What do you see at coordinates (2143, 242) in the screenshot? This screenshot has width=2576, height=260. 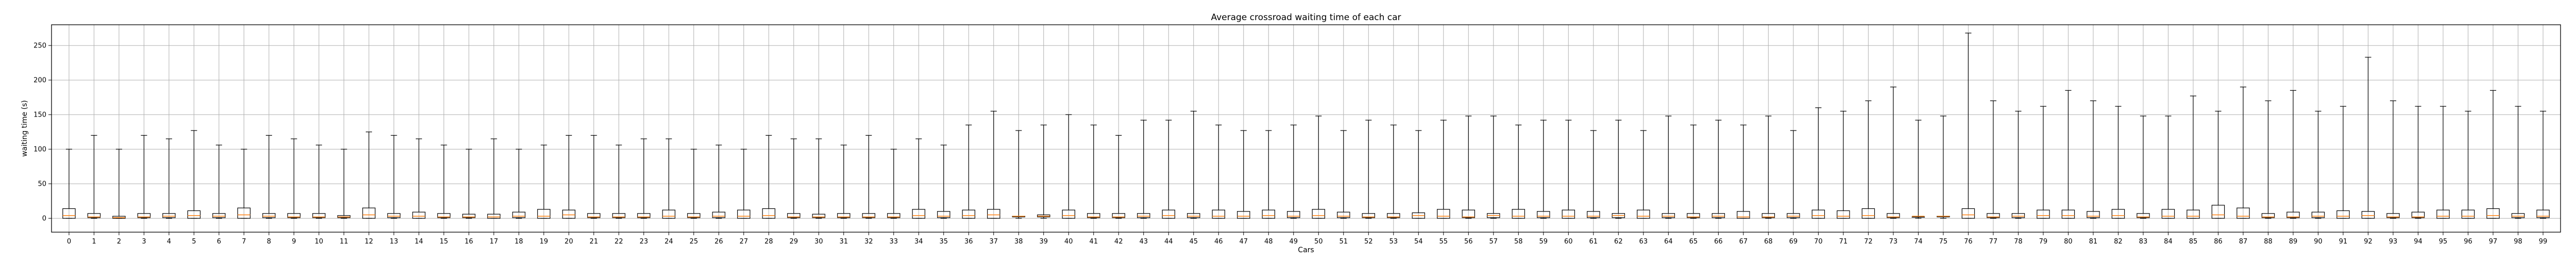 I see `x-tick-label: 83` at bounding box center [2143, 242].